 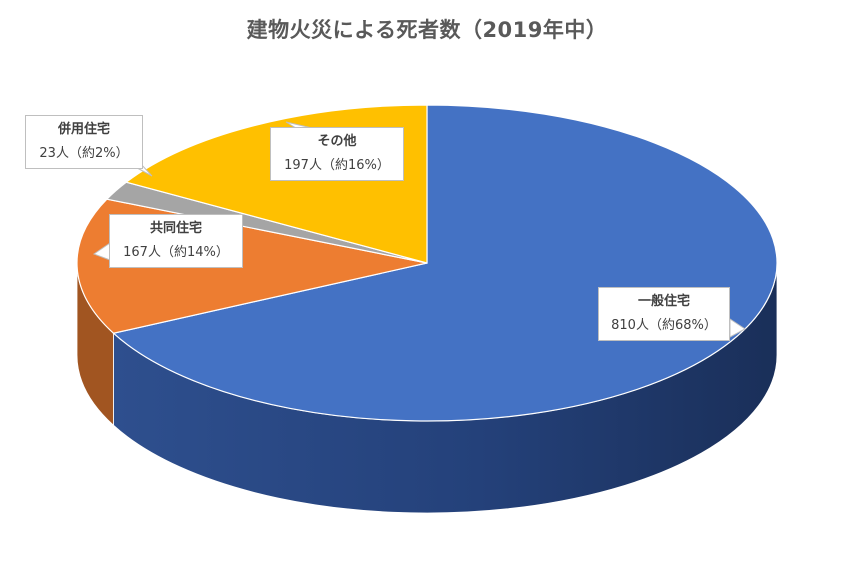 I want to click on data-label-value: 23人（約2%）, so click(x=84, y=153).